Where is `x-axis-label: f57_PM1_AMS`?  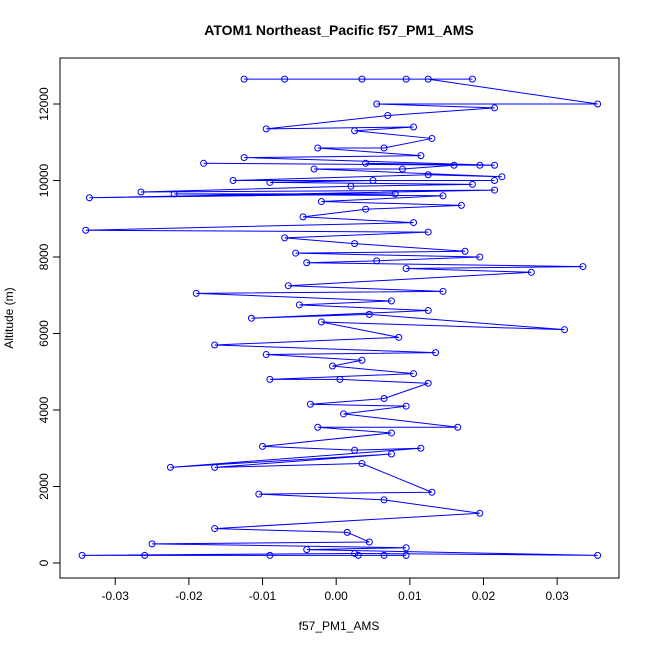
x-axis-label: f57_PM1_AMS is located at coordinates (339, 626).